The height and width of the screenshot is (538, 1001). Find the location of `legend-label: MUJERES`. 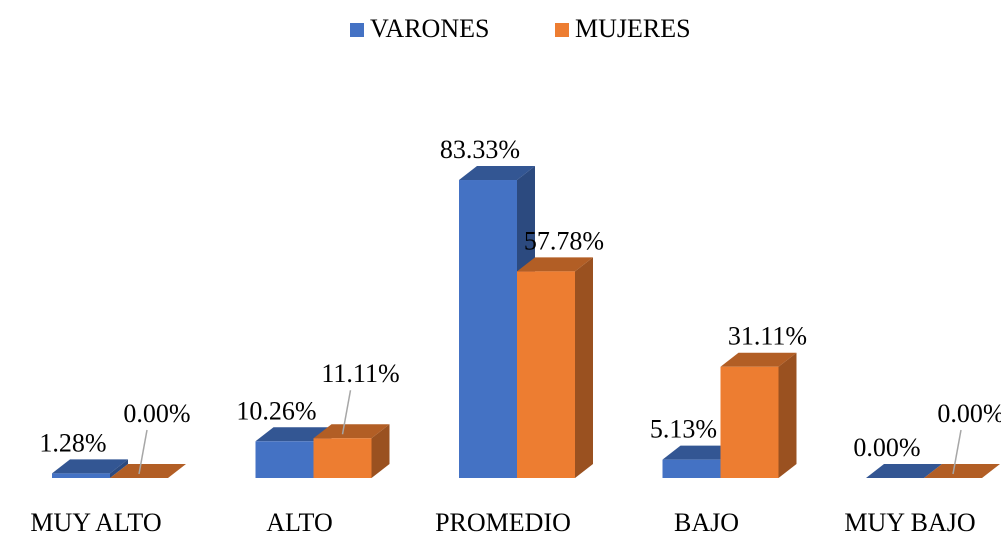

legend-label: MUJERES is located at coordinates (633, 28).